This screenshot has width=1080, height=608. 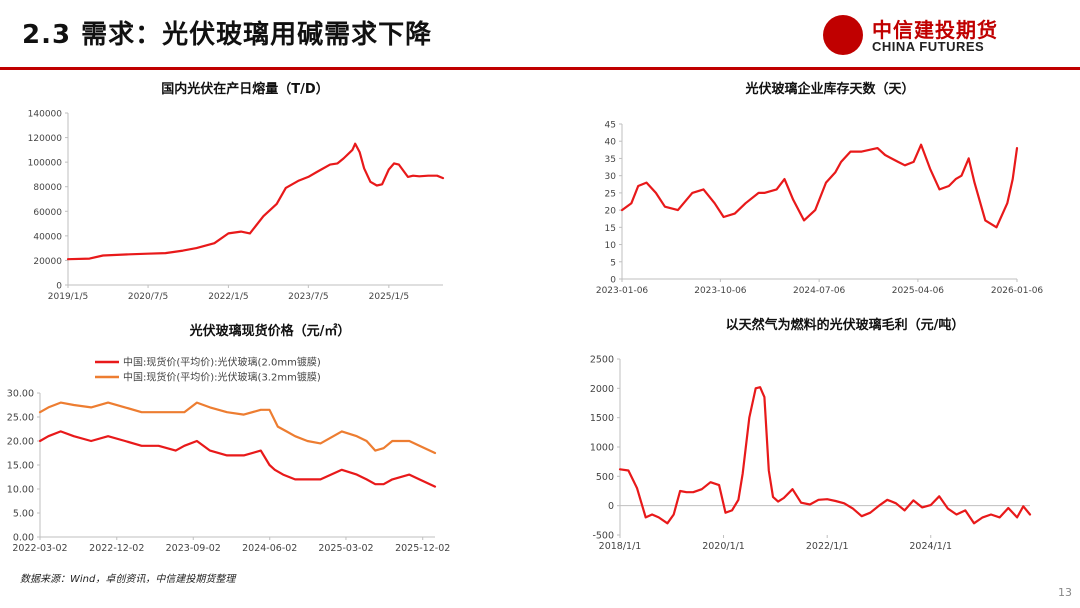 I want to click on page-title: 2.3 需求：光伏玻璃用碱需求下降, so click(x=227, y=35).